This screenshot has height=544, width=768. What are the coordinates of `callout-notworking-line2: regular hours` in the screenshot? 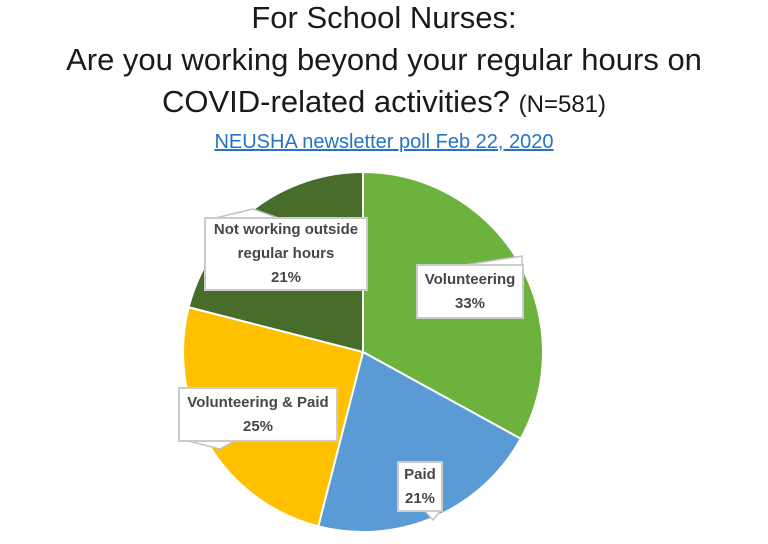 It's located at (286, 253).